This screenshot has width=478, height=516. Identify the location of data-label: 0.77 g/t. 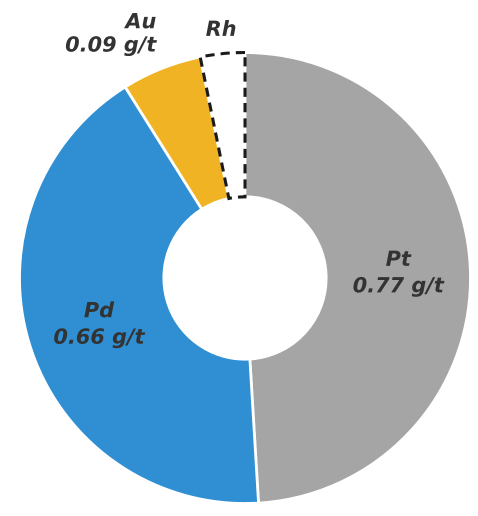
(398, 286).